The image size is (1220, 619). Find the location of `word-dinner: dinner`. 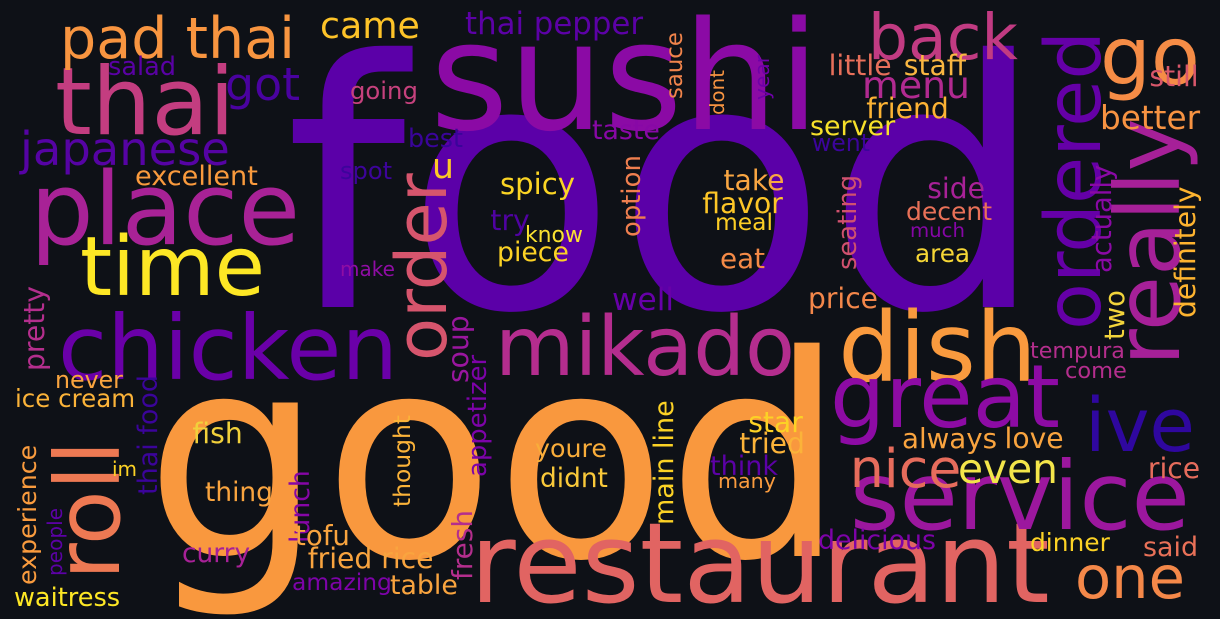

word-dinner: dinner is located at coordinates (1070, 542).